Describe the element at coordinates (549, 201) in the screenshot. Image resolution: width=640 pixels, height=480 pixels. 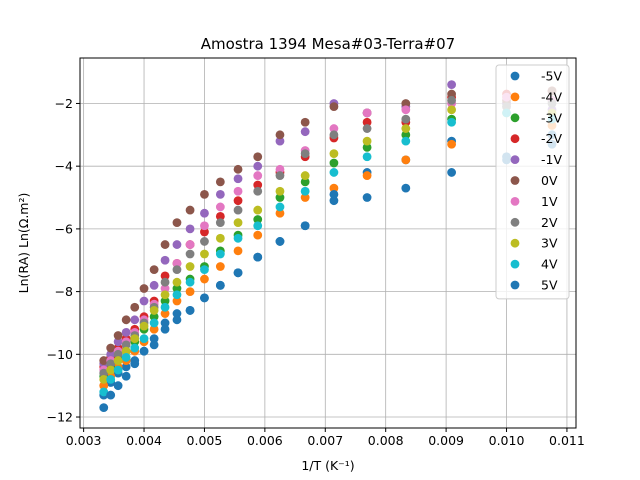
I see `legend-label: 1V` at that location.